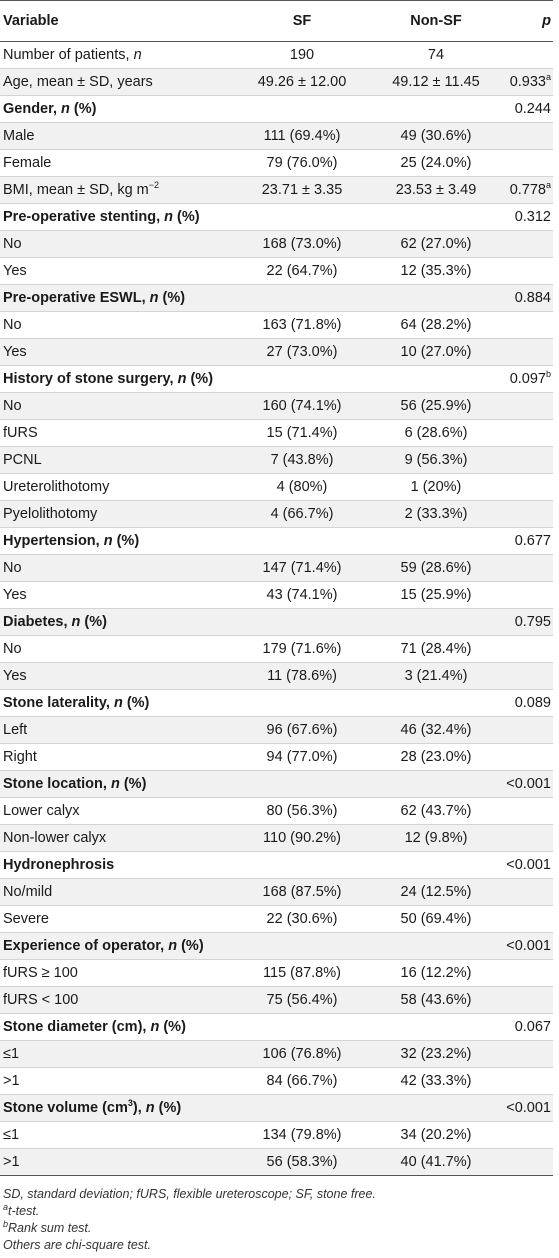 This screenshot has height=1258, width=559. What do you see at coordinates (276, 1162) in the screenshot?
I see `table-row: >1 56 (58.3%) 40 (41.7%)` at bounding box center [276, 1162].